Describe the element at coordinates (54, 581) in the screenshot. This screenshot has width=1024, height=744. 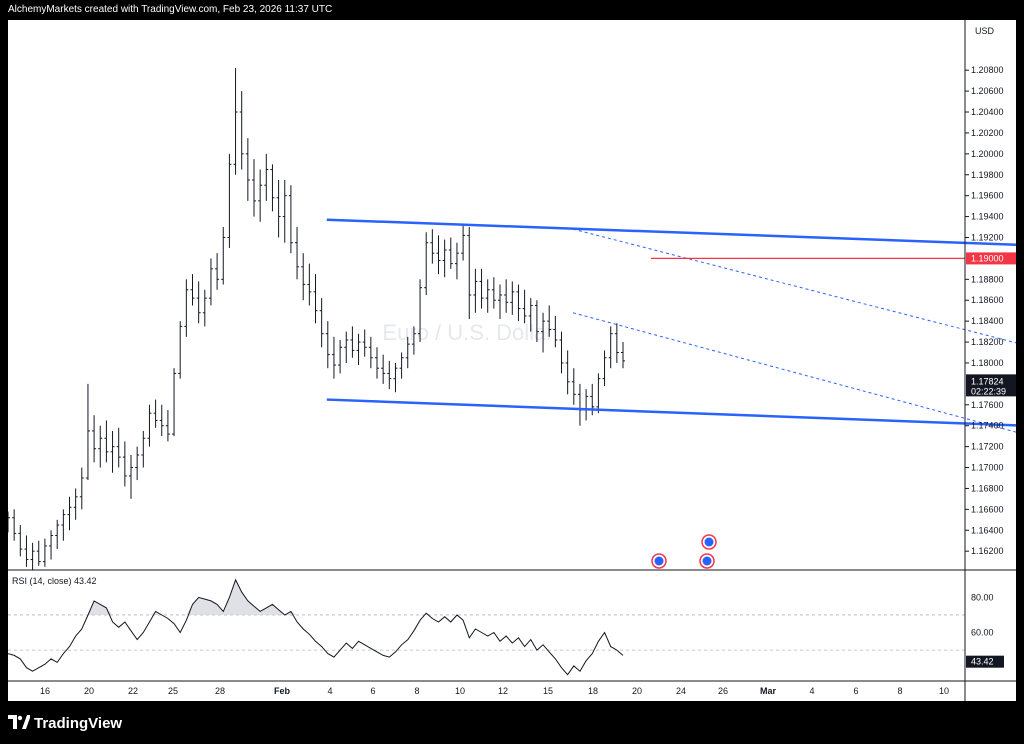
I see `rsi-title: RSI (14, close) 43.42` at that location.